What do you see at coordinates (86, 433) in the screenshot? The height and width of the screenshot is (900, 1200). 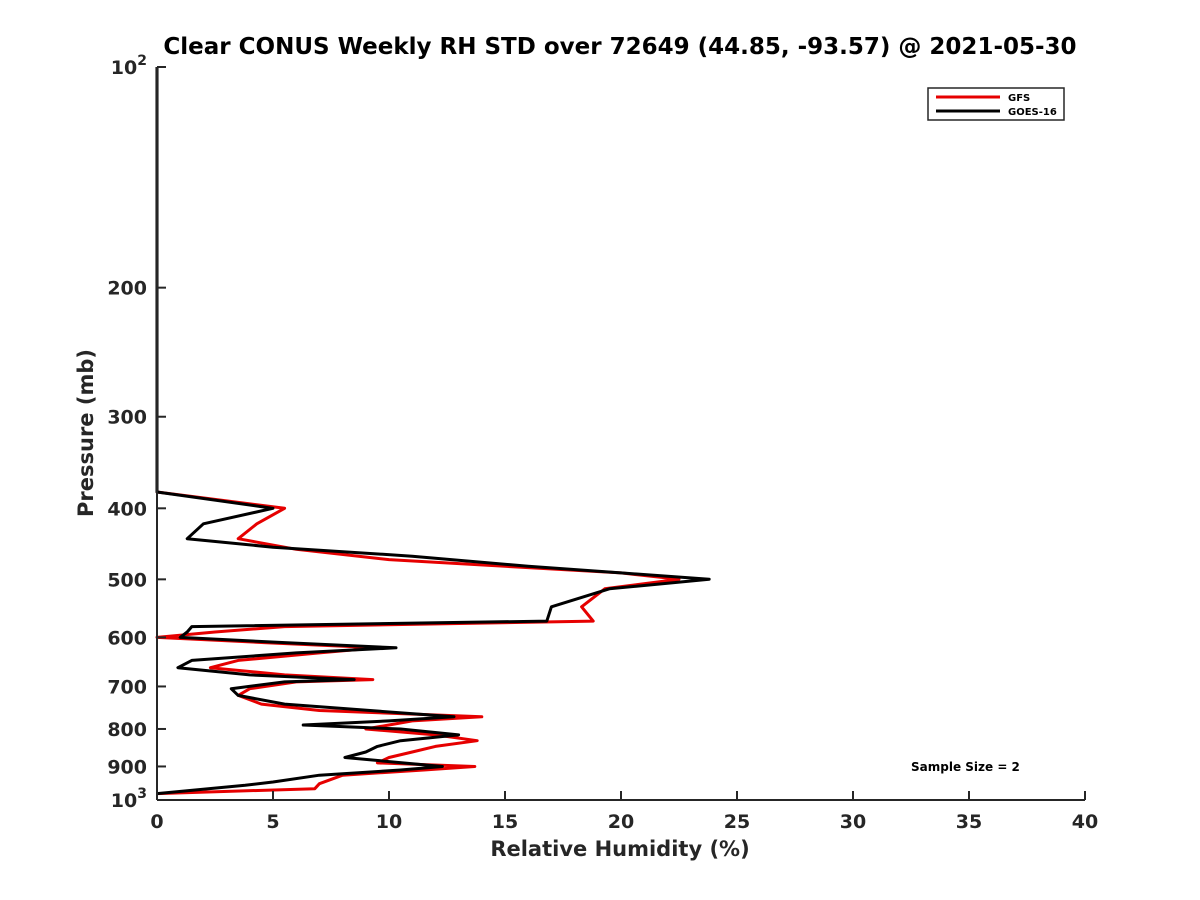 I see `y-axis-title: Pressure (mb)` at bounding box center [86, 433].